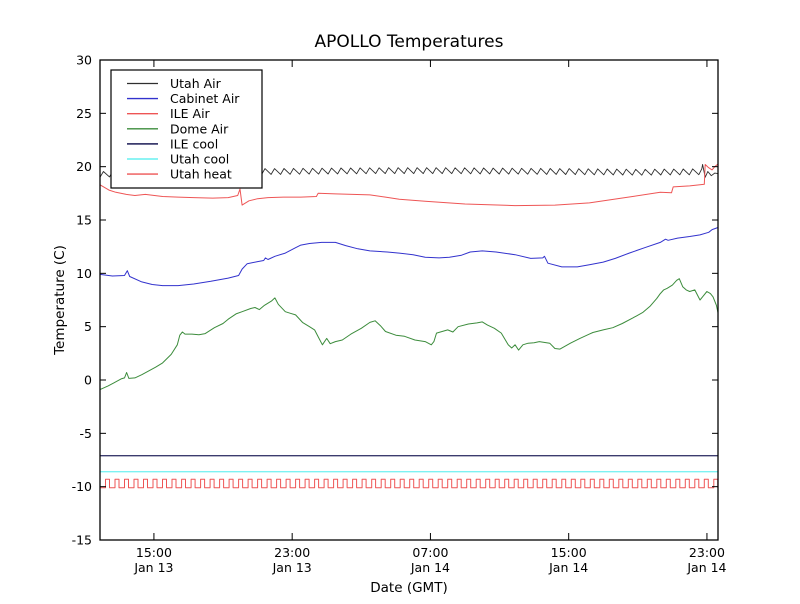 This screenshot has height=604, width=800. I want to click on legend-label-utah-cool: Utah cool, so click(199, 159).